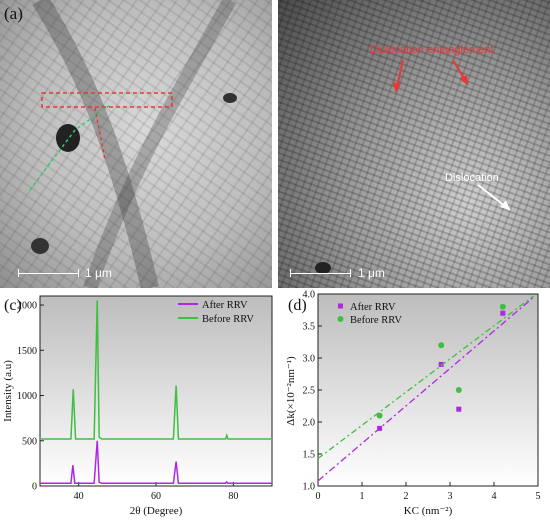 This screenshot has width=550, height=520. What do you see at coordinates (27, 306) in the screenshot?
I see `c-y-tick-label: 2000` at bounding box center [27, 306].